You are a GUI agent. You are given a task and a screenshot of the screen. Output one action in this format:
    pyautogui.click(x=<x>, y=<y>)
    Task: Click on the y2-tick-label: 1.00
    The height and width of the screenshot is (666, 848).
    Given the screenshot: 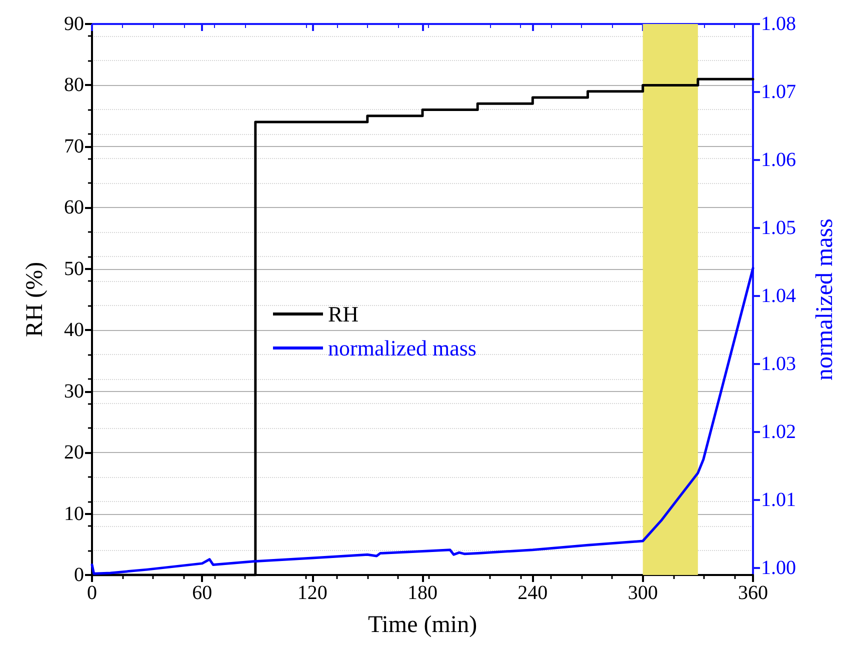 What is the action you would take?
    pyautogui.click(x=778, y=568)
    